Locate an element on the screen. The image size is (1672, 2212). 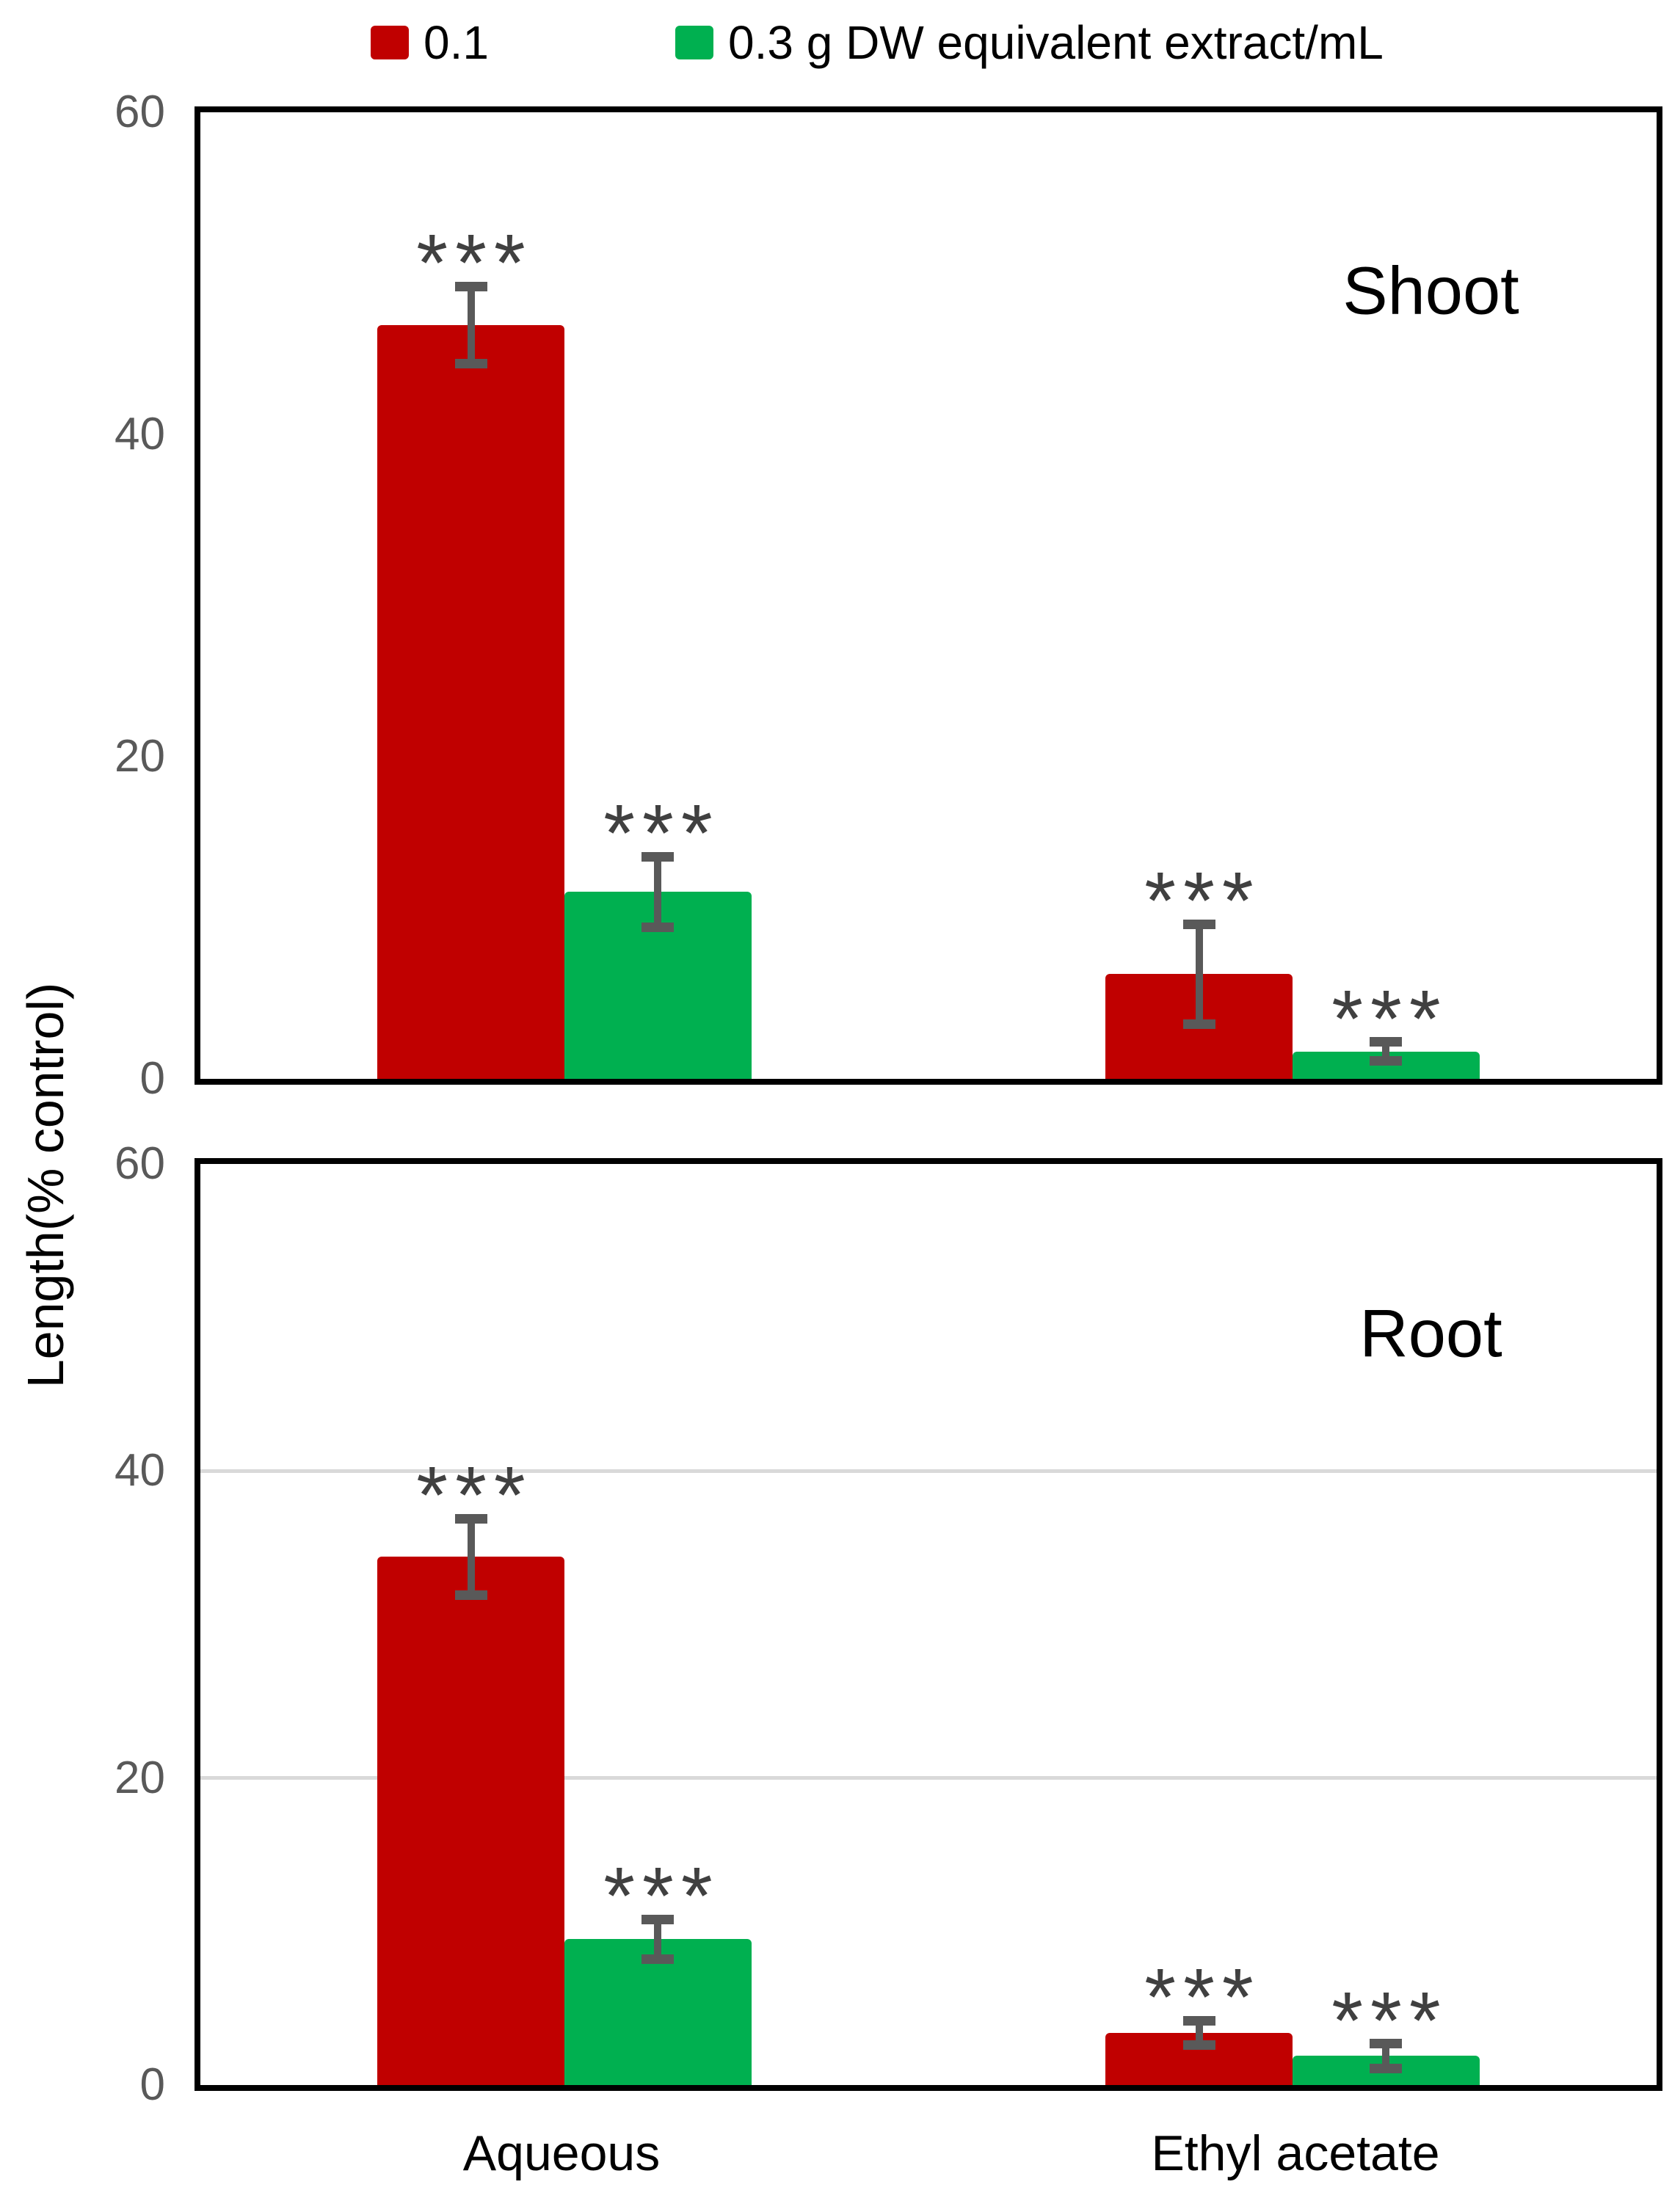
legend-label: 0.3 g DW equivalent extract/mL is located at coordinates (1056, 42).